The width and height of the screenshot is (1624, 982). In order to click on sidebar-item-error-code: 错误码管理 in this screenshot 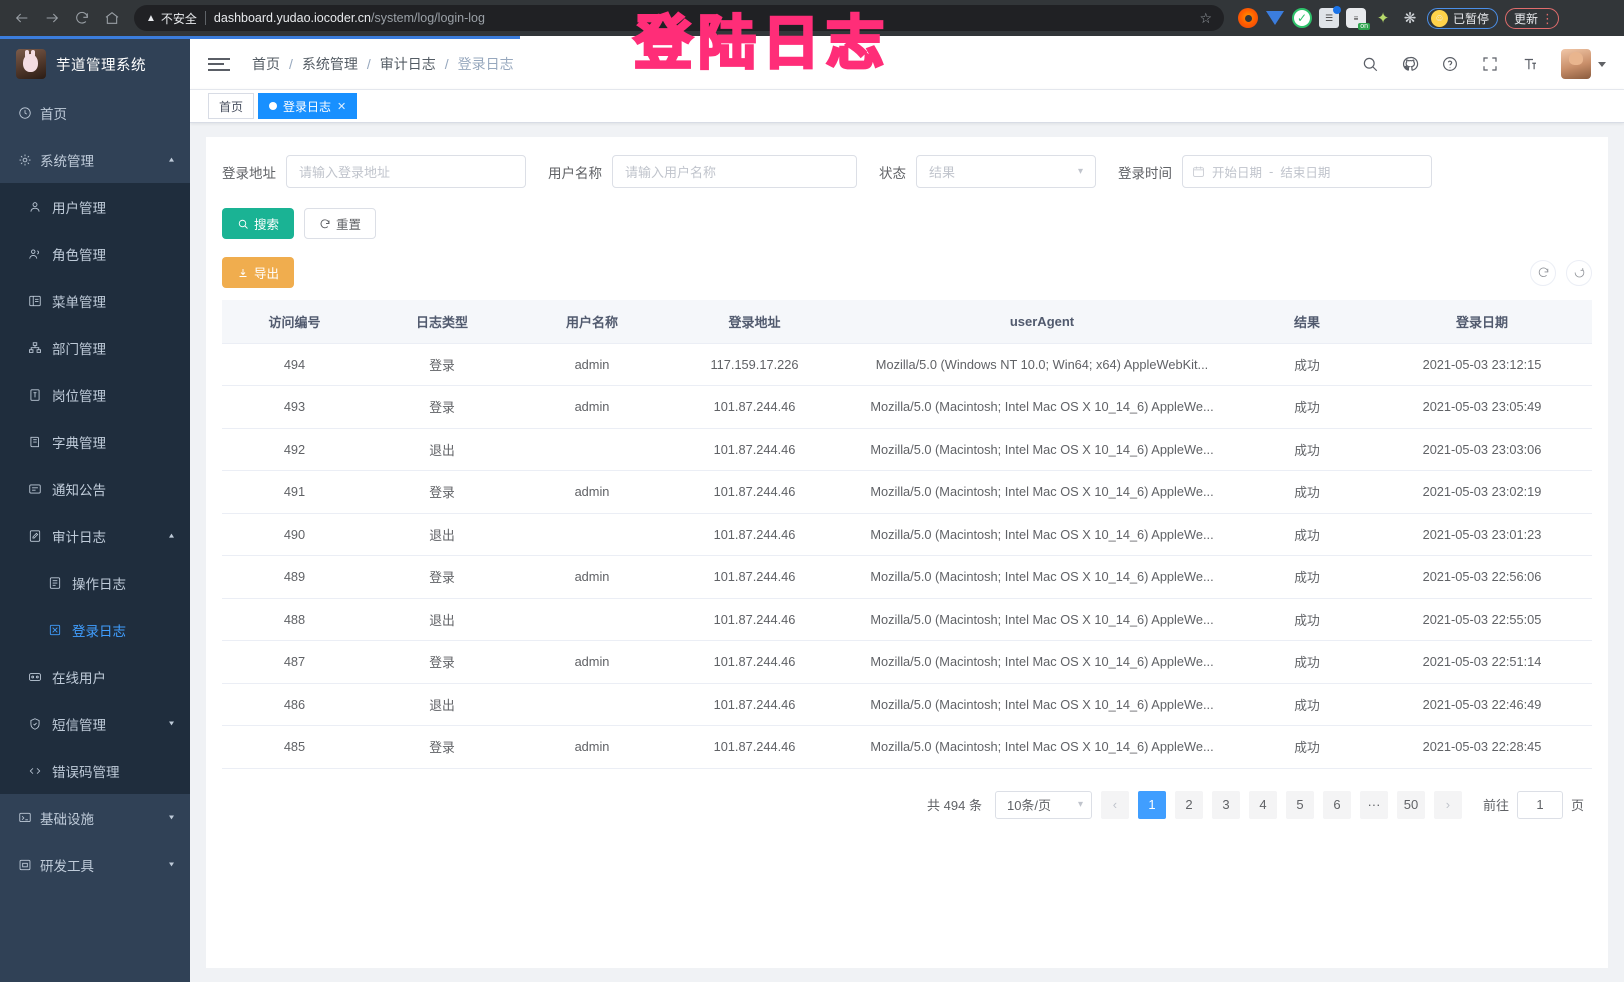, I will do `click(95, 770)`.